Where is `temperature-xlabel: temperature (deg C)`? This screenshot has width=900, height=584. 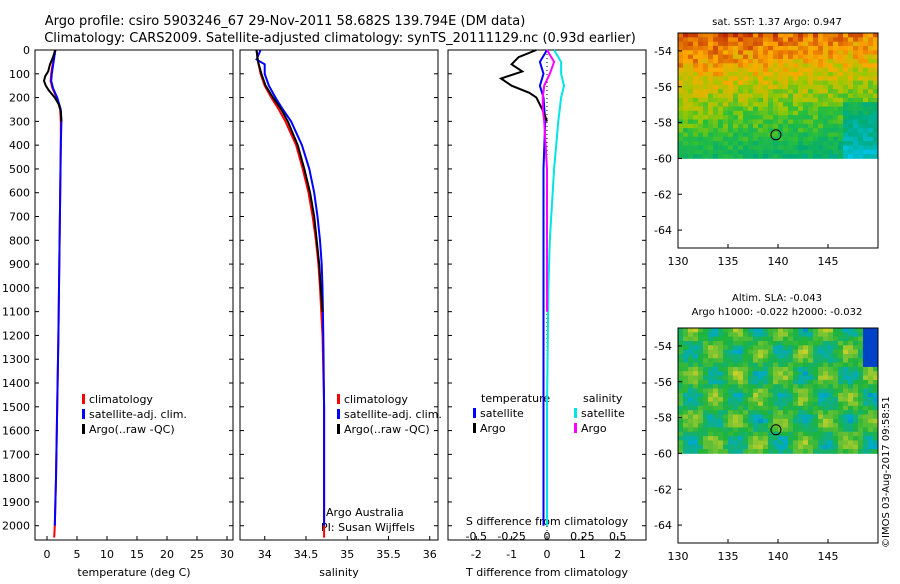 temperature-xlabel: temperature (deg C) is located at coordinates (133, 572).